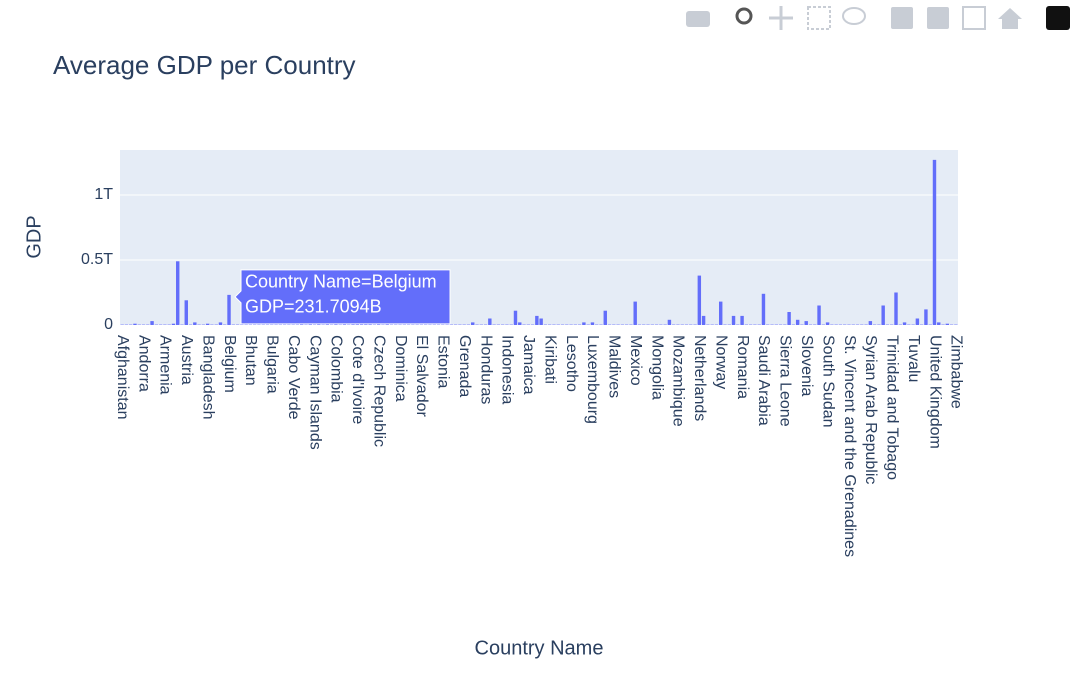  I want to click on x-tick-label: Grenada, so click(464, 366).